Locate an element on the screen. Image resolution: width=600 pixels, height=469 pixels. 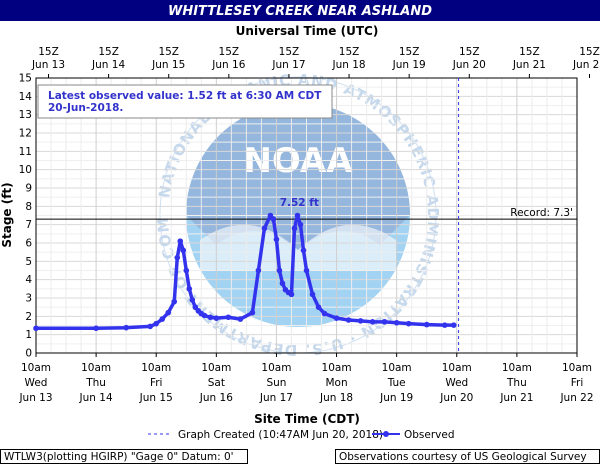
y-tick-label: 7 is located at coordinates (28, 225).